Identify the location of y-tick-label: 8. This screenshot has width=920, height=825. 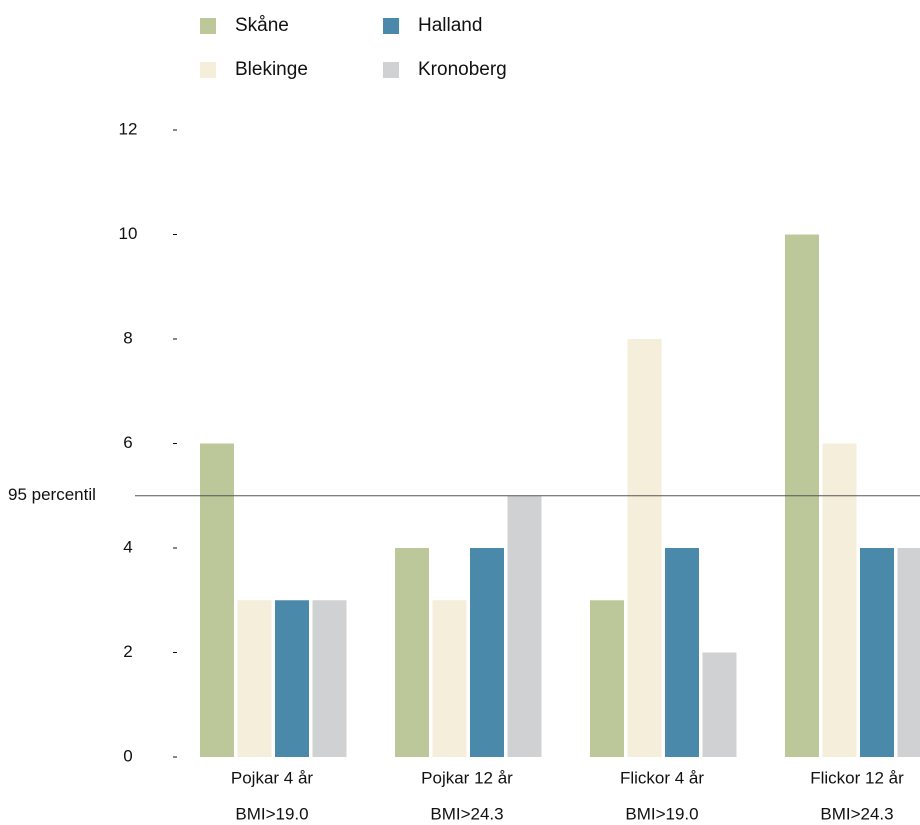
(127, 337).